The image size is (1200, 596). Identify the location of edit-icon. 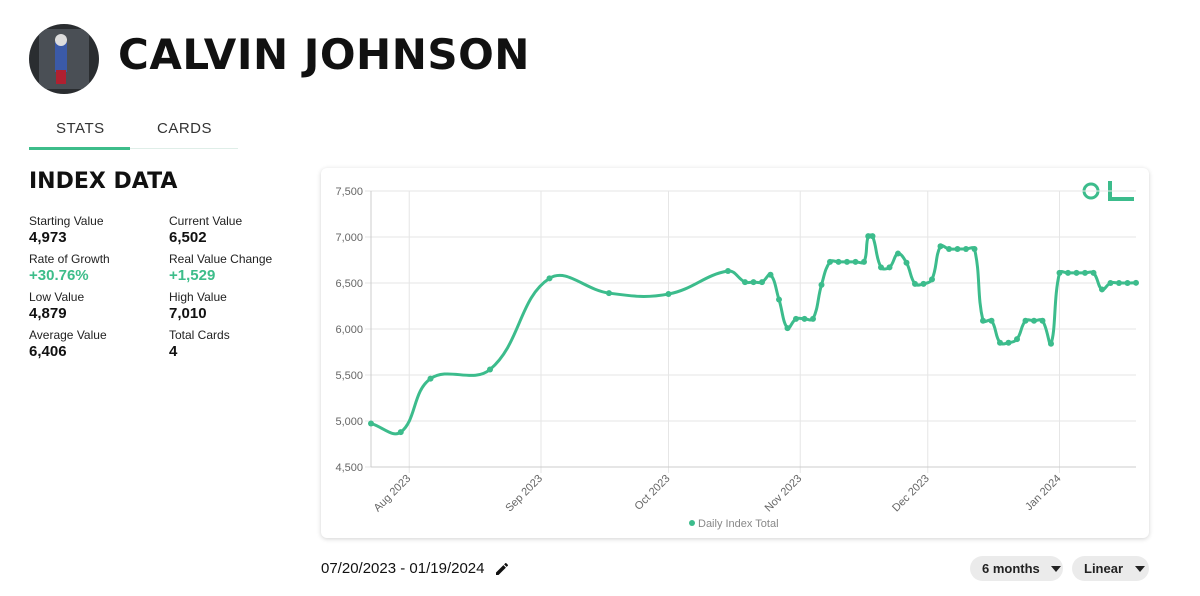
(502, 569).